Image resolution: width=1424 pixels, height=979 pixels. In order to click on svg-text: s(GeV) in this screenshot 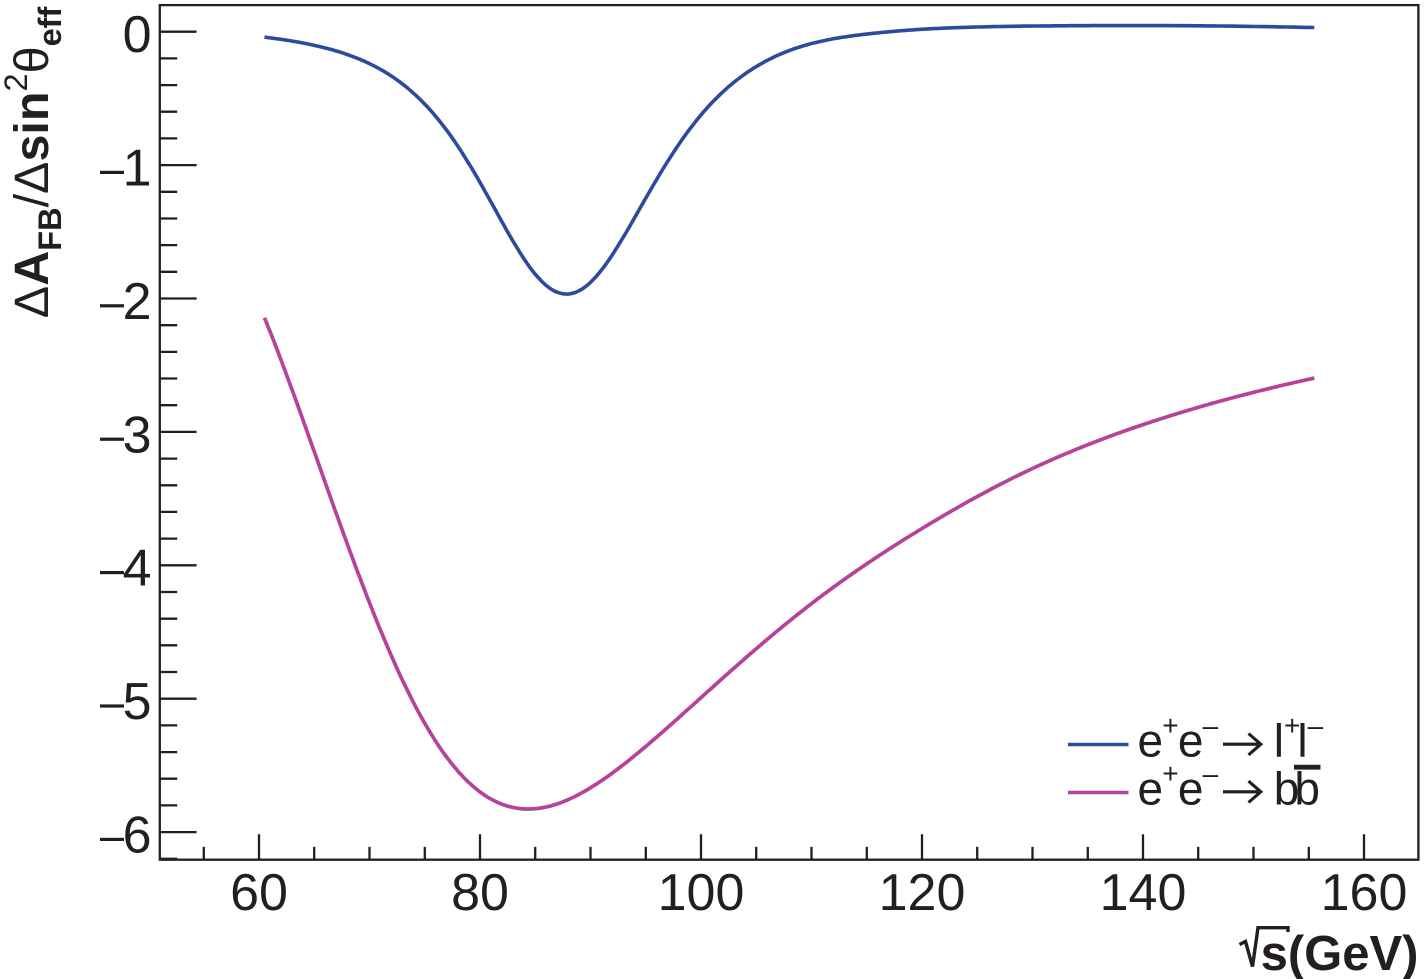, I will do `click(1340, 953)`.